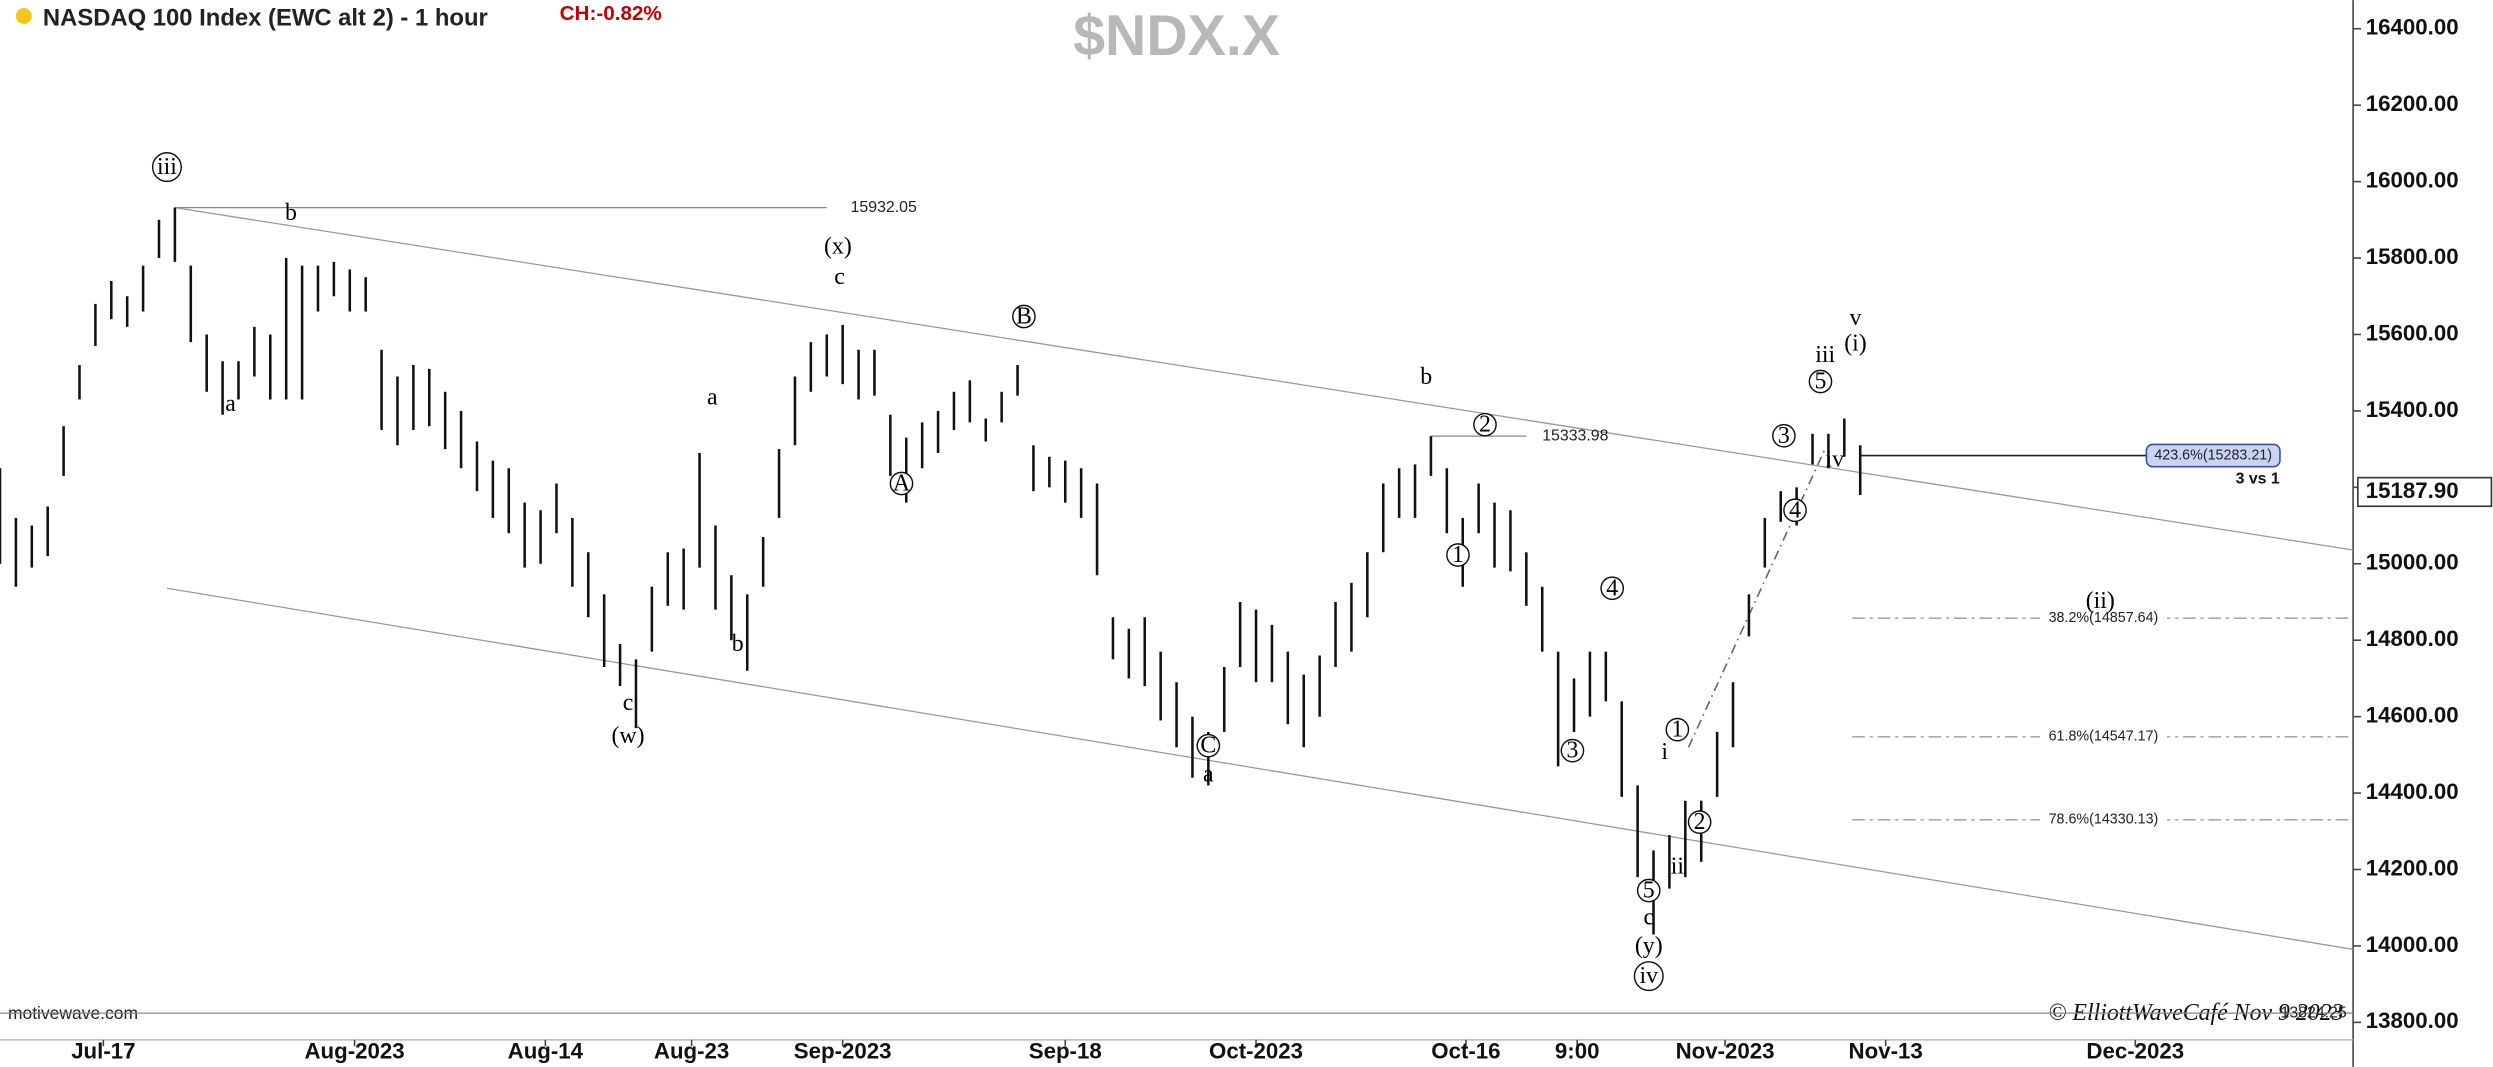 The height and width of the screenshot is (1067, 2493). I want to click on symbol-watermark: $NDX.X, so click(1176, 36).